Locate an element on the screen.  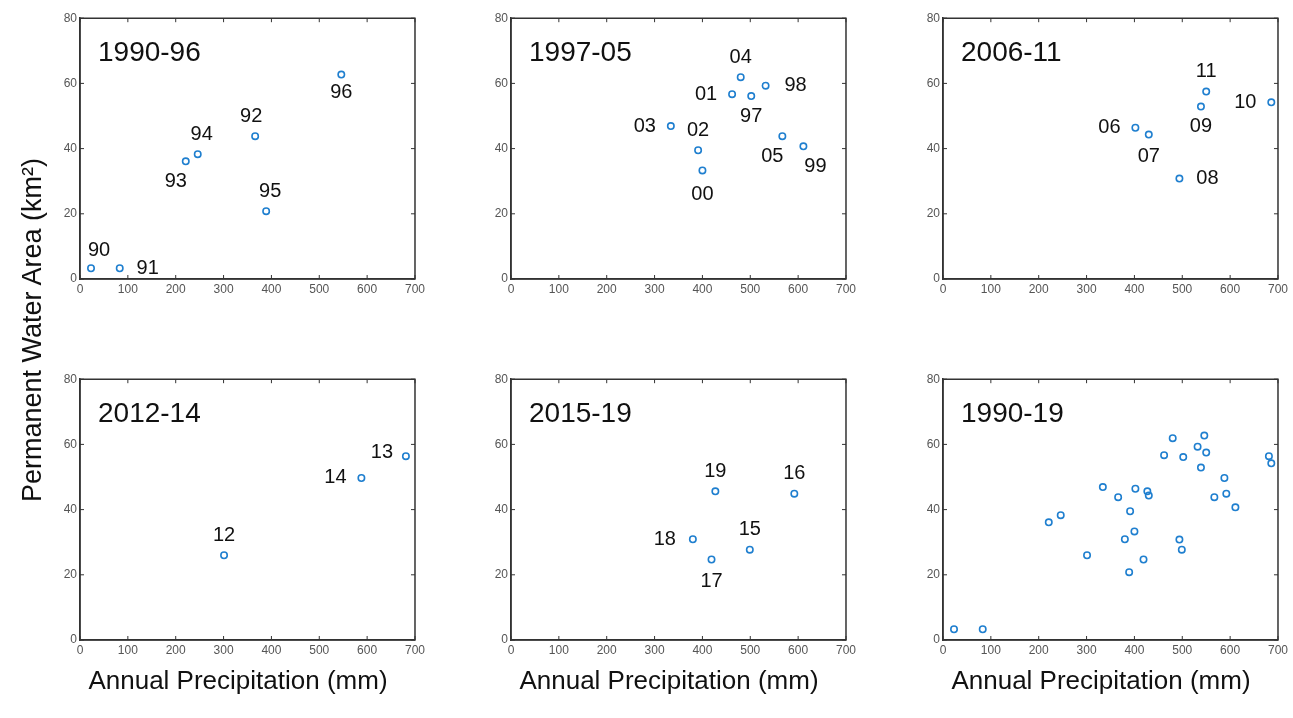
annotation: 09 is located at coordinates (1201, 125).